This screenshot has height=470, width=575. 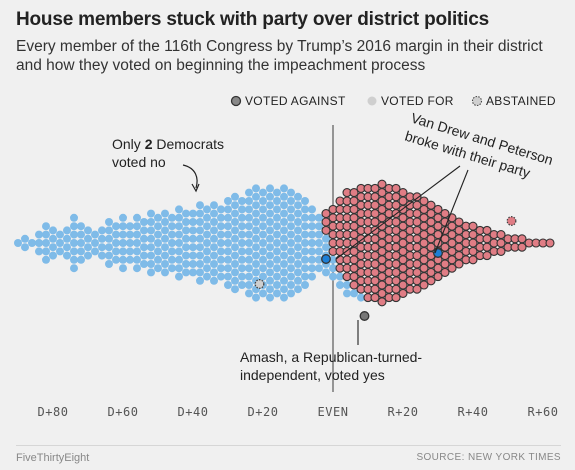 I want to click on annotation-democrats-line2: voted no, so click(x=139, y=162).